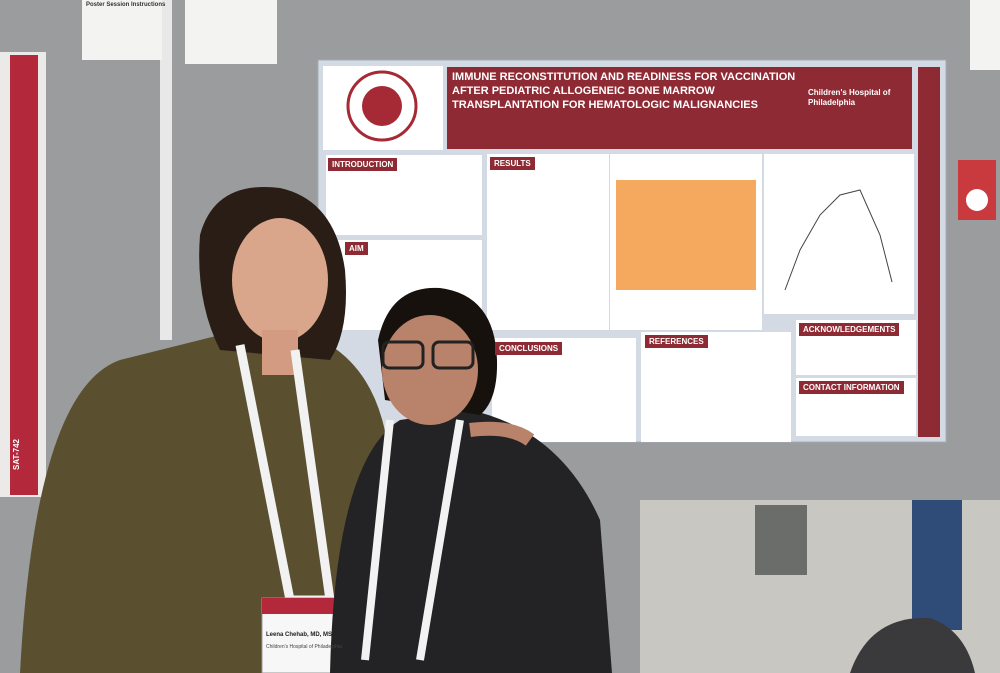  What do you see at coordinates (299, 635) in the screenshot?
I see `badge-name: Leena Chehab, MD, MS` at bounding box center [299, 635].